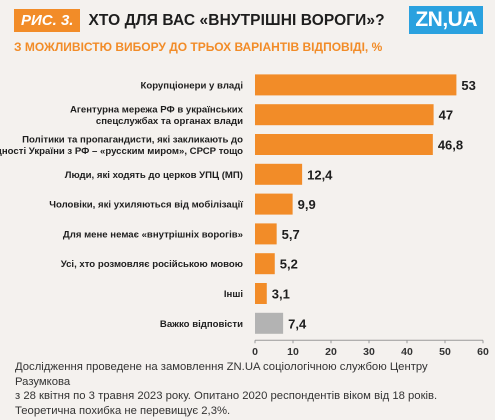 This screenshot has width=495, height=420. I want to click on category-label: Чоловіки, які ухиляються від мобілізації, so click(146, 205).